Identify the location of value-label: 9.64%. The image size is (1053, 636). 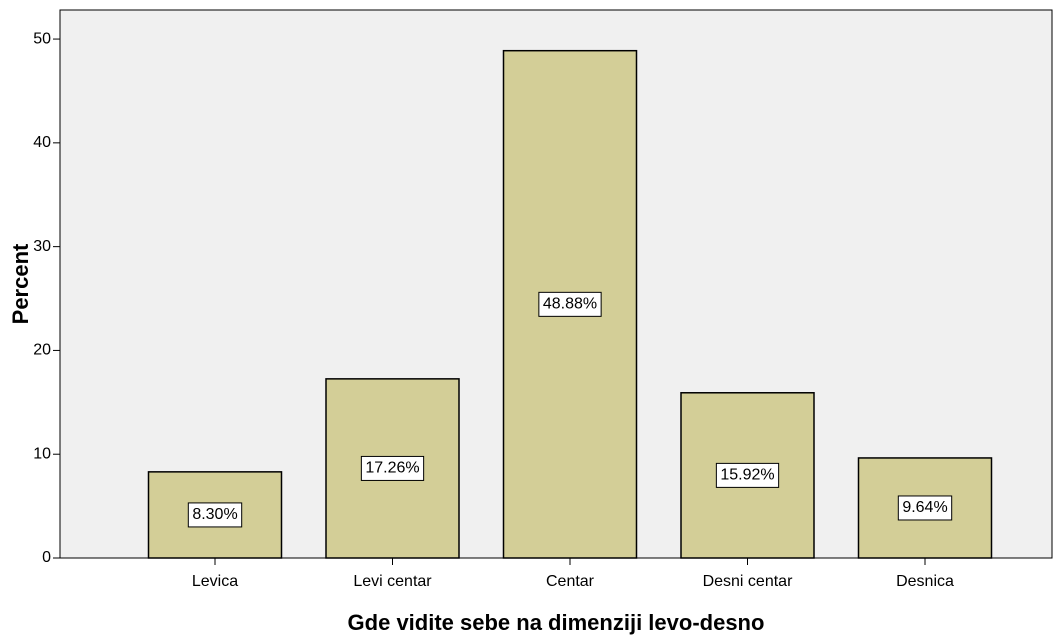
(924, 507).